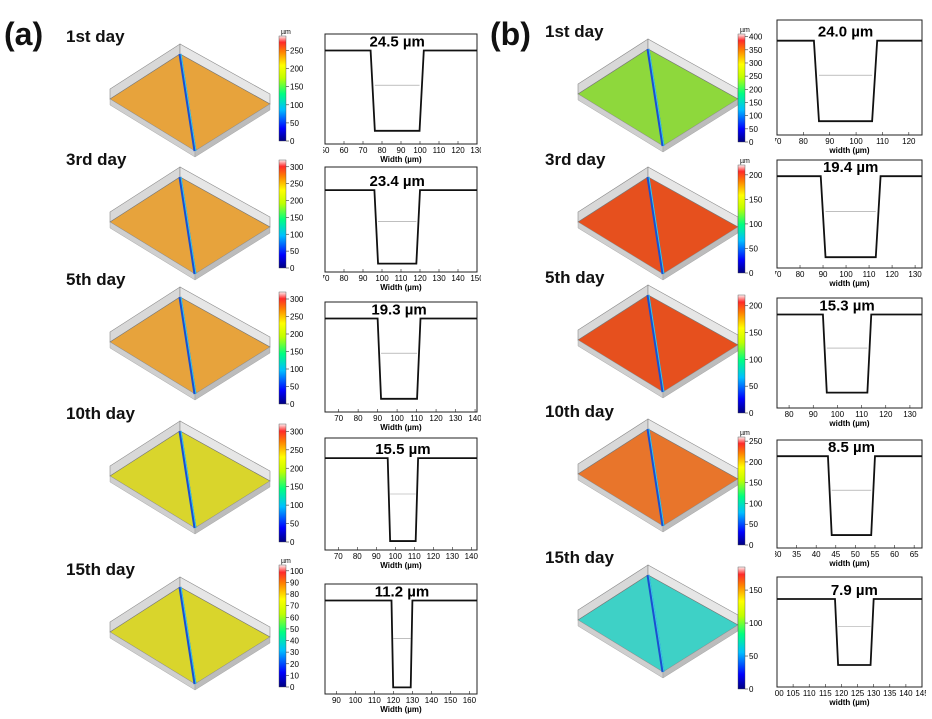  I want to click on x-tick-label: 145, so click(920, 693).